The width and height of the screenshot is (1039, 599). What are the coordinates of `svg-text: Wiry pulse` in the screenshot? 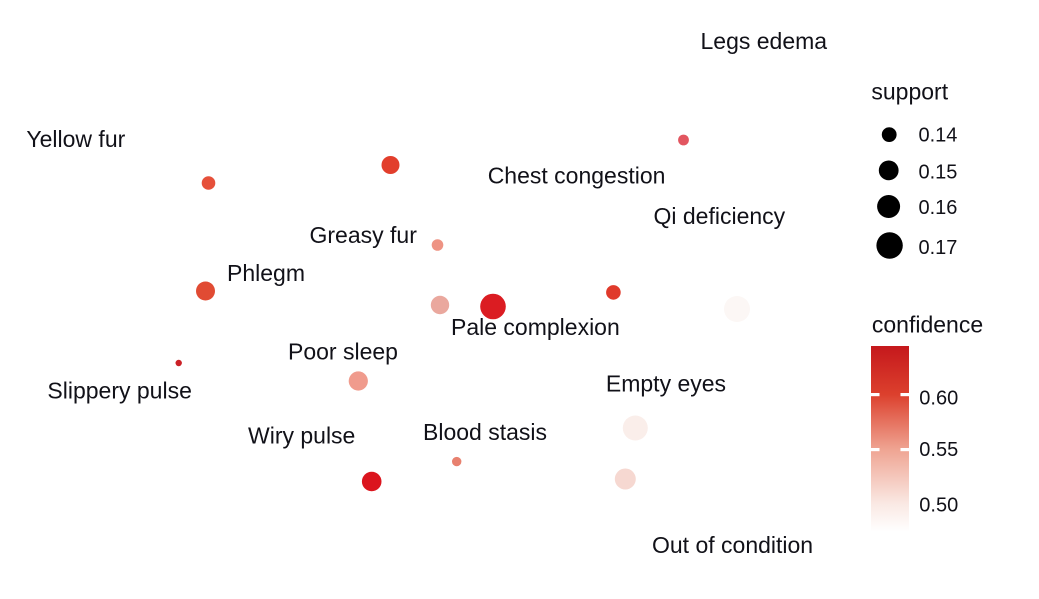 It's located at (301, 435).